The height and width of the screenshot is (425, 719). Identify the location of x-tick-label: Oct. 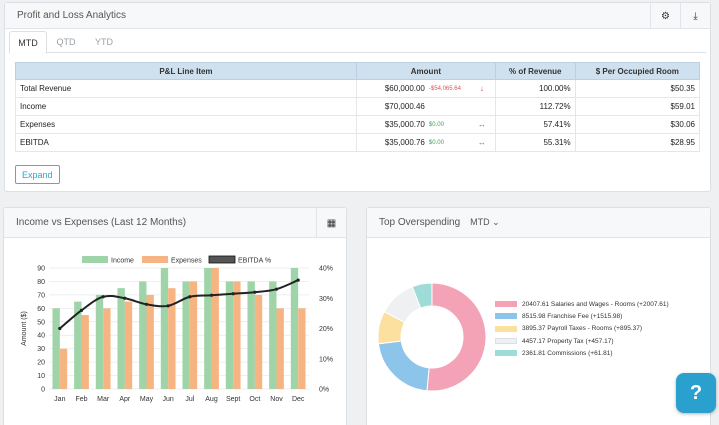
(254, 399).